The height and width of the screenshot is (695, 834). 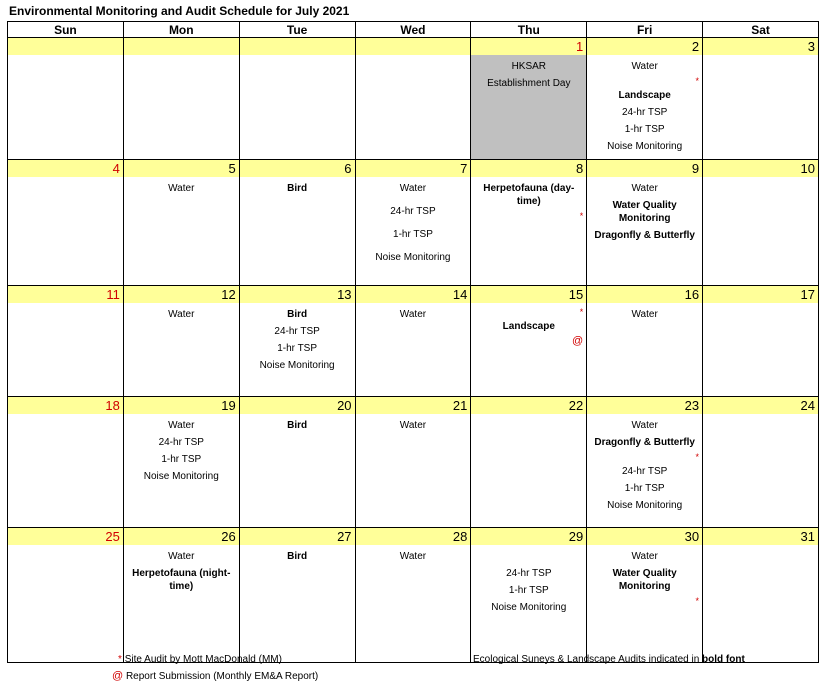 I want to click on day-cell: 21 Water, so click(x=413, y=462).